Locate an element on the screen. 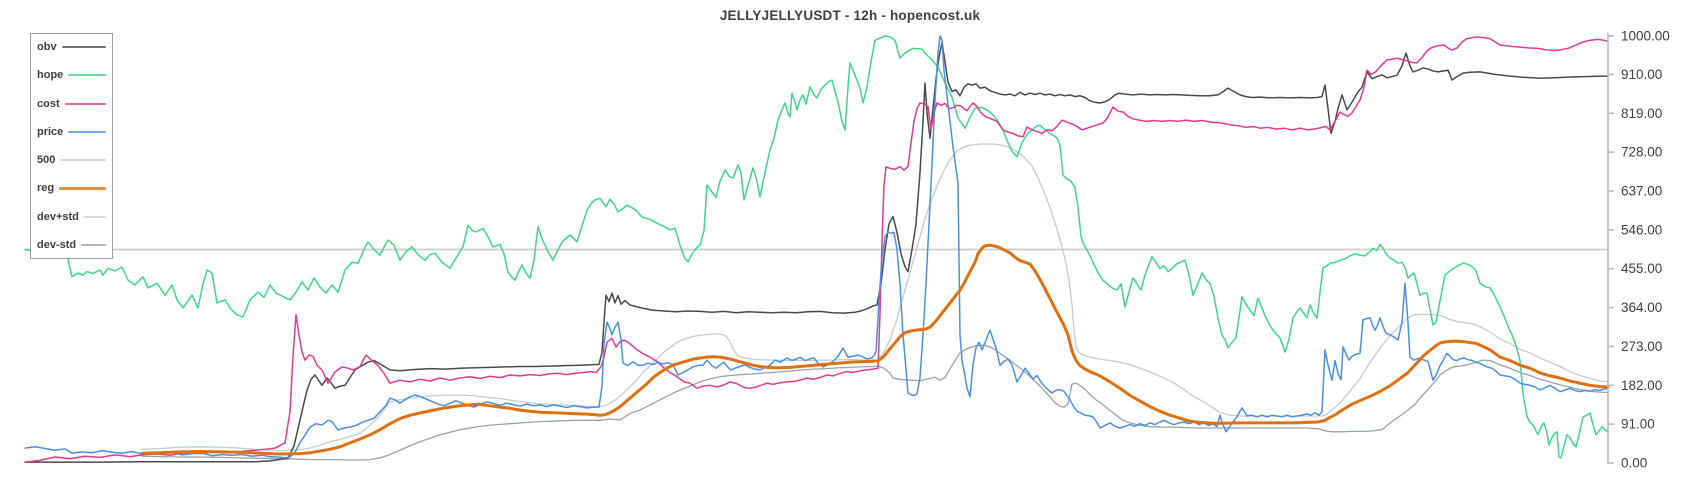 This screenshot has height=500, width=1700. chart-title: JELLYJELLYUSDT - 12h - hopencost.uk is located at coordinates (850, 15).